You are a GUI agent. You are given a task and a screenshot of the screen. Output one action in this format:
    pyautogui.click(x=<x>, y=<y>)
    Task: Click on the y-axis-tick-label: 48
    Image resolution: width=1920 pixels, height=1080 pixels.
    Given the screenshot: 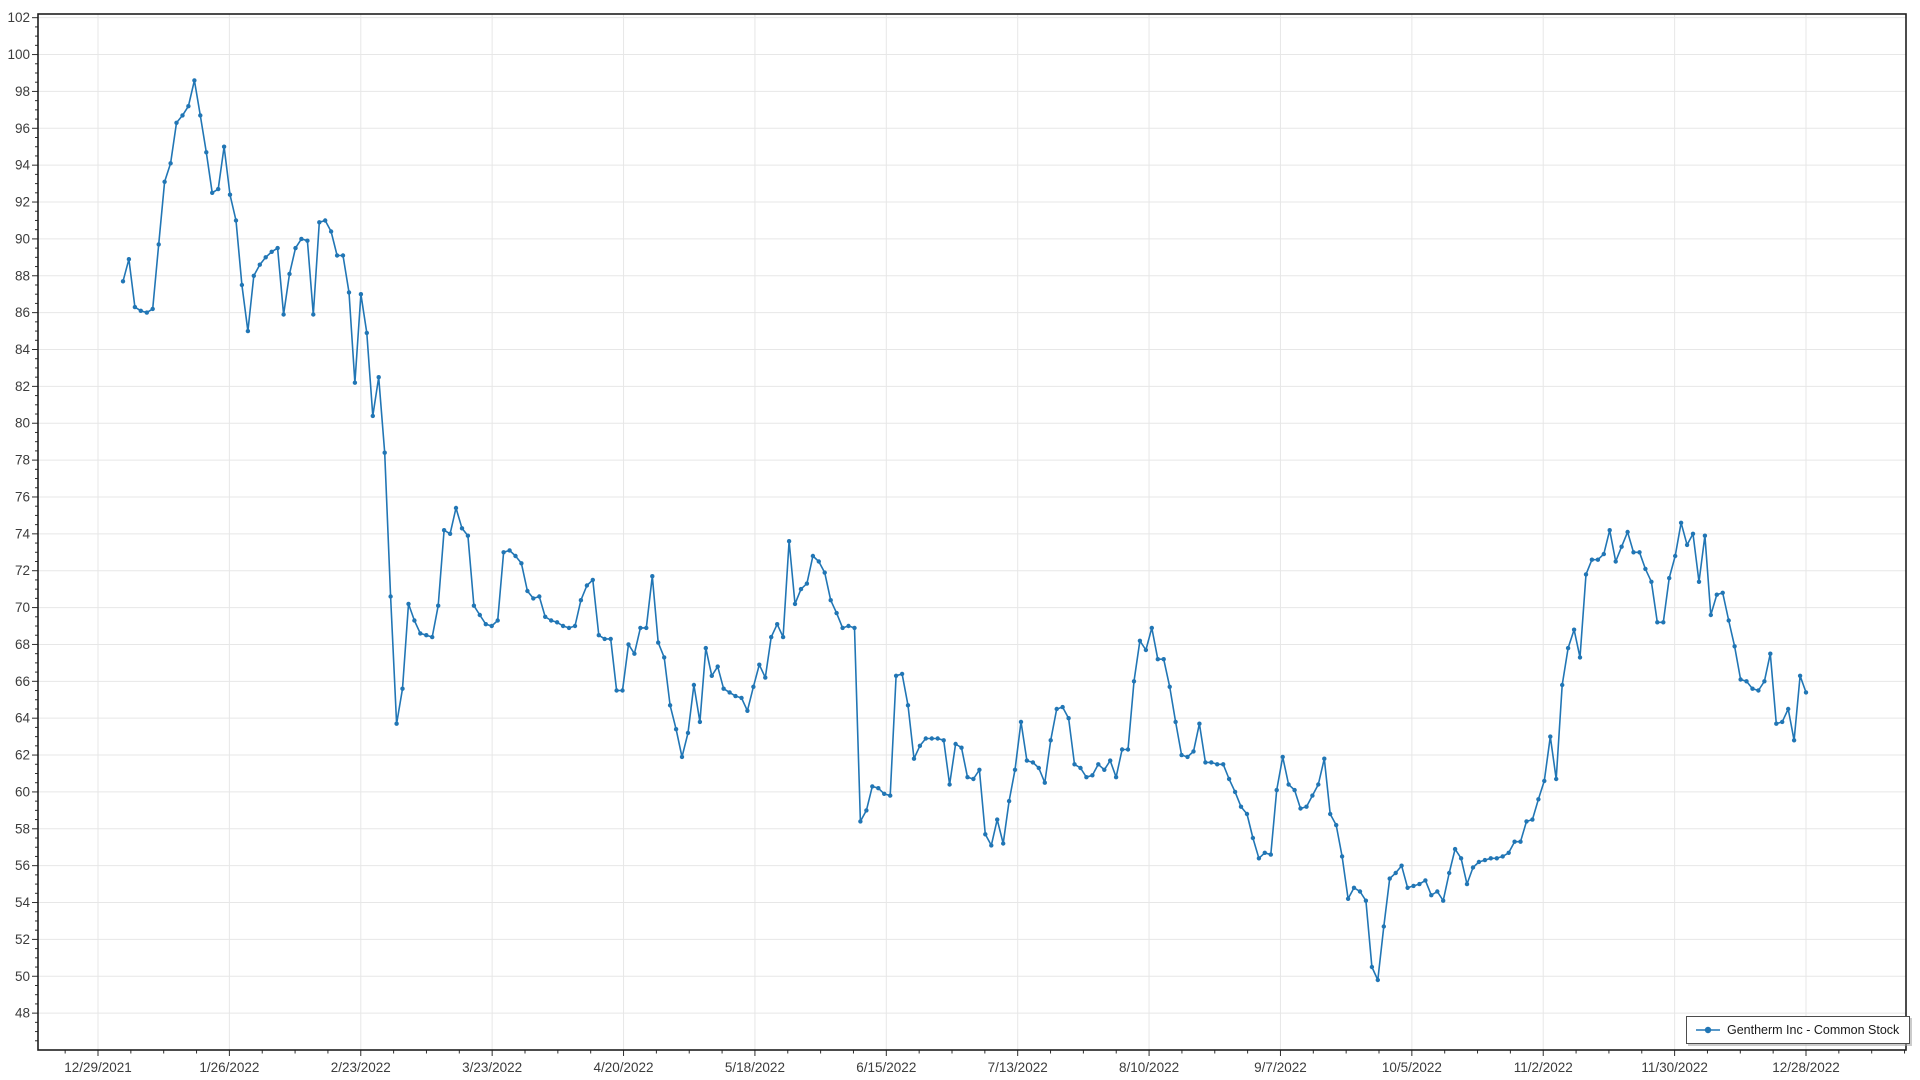 What is the action you would take?
    pyautogui.click(x=22, y=1013)
    